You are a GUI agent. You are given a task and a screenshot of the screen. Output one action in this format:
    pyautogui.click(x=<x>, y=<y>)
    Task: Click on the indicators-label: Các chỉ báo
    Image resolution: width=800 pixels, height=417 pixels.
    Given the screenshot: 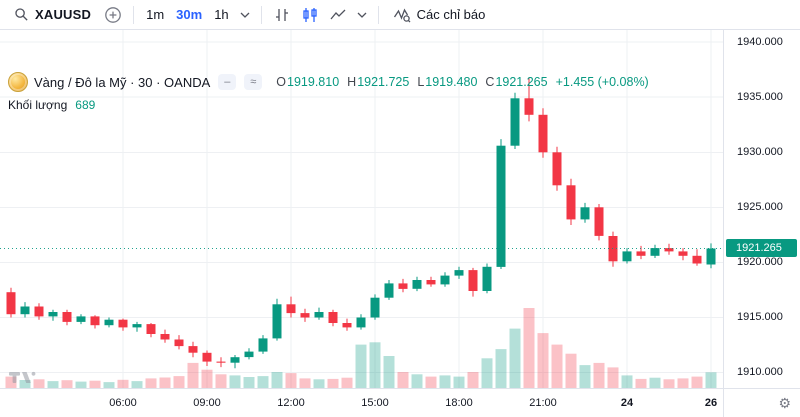 What is the action you would take?
    pyautogui.click(x=451, y=14)
    